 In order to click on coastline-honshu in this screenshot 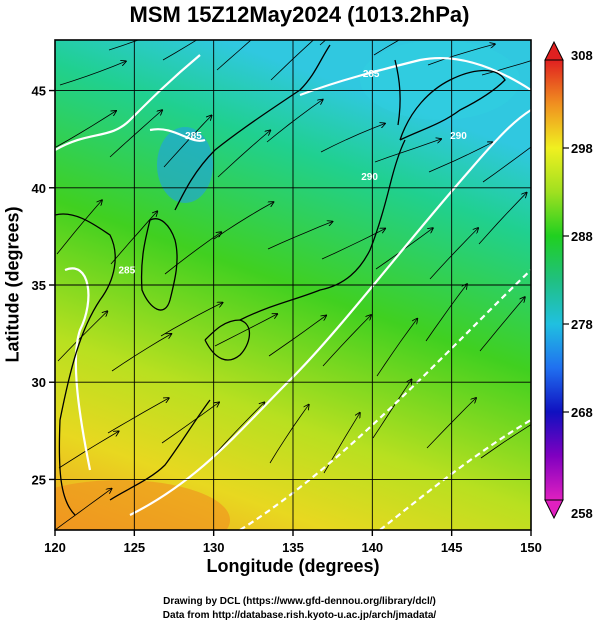, I will do `click(322, 230)`.